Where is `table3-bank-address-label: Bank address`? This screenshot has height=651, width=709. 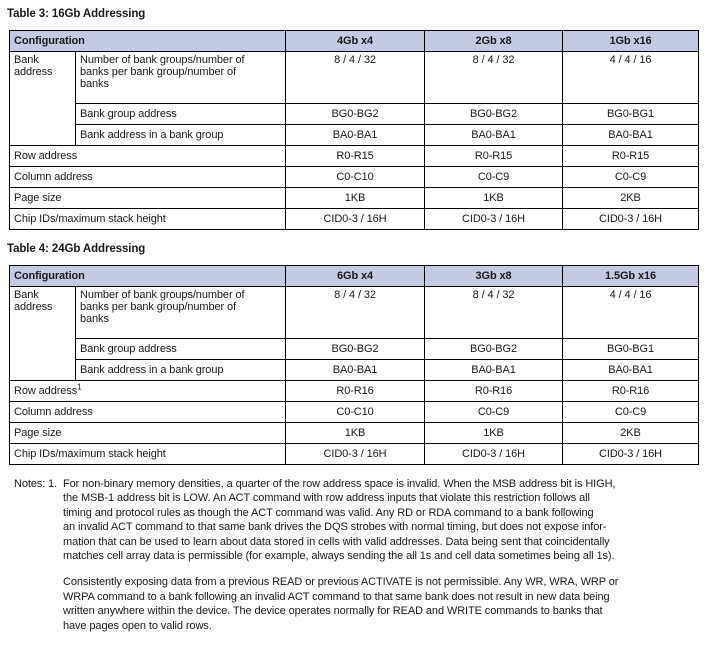 table3-bank-address-label: Bank address is located at coordinates (42, 98).